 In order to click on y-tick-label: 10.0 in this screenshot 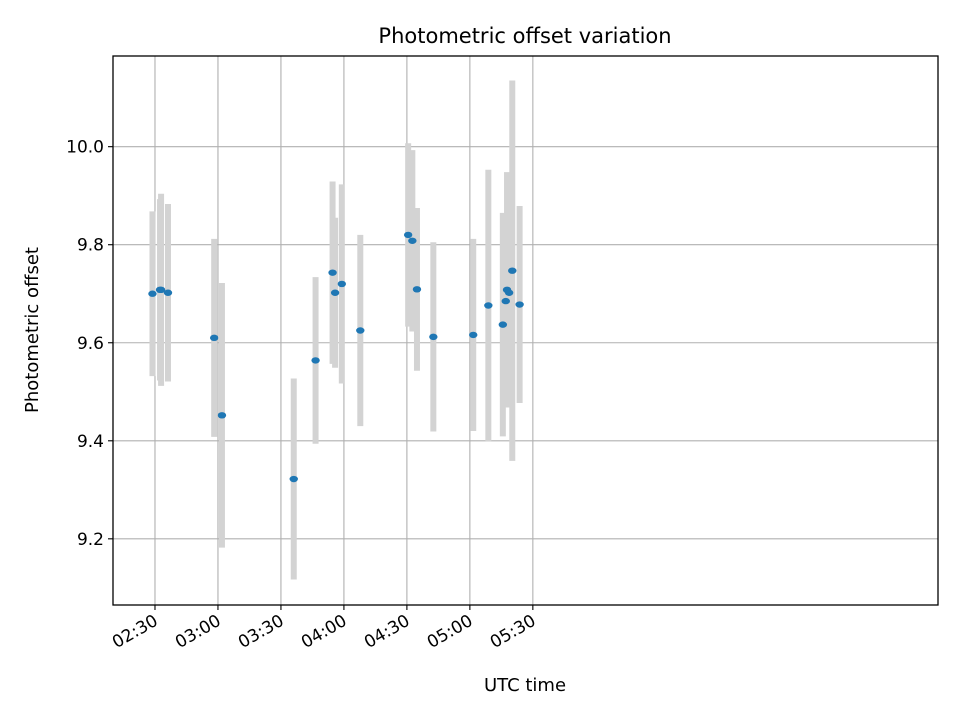, I will do `click(85, 148)`.